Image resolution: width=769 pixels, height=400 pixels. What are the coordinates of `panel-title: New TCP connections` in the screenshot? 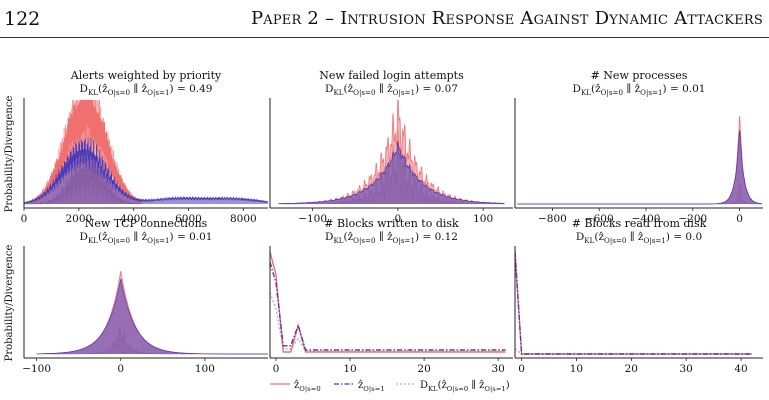 It's located at (146, 223).